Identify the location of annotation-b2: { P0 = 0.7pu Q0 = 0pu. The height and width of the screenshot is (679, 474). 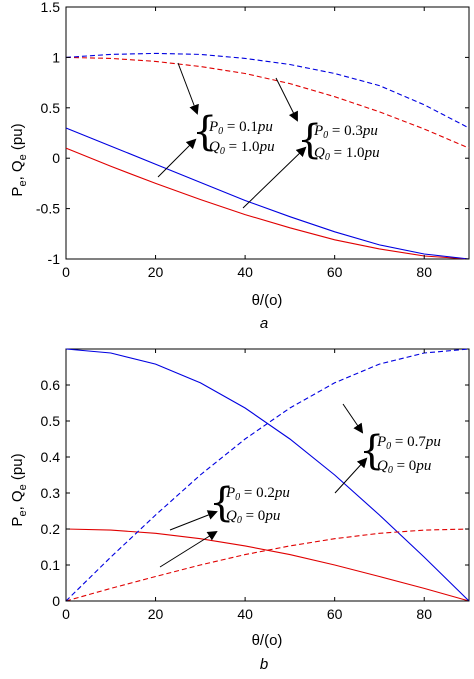
(387, 448).